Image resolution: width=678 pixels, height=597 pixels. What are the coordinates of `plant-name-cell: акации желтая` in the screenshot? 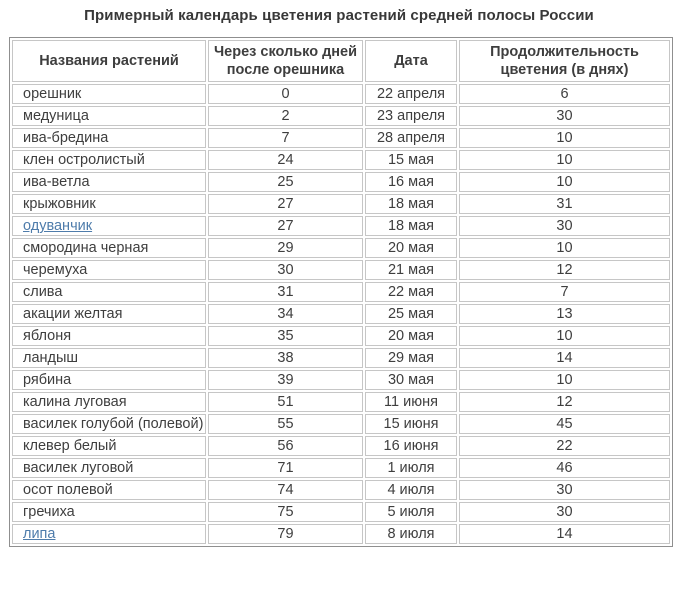 It's located at (109, 314).